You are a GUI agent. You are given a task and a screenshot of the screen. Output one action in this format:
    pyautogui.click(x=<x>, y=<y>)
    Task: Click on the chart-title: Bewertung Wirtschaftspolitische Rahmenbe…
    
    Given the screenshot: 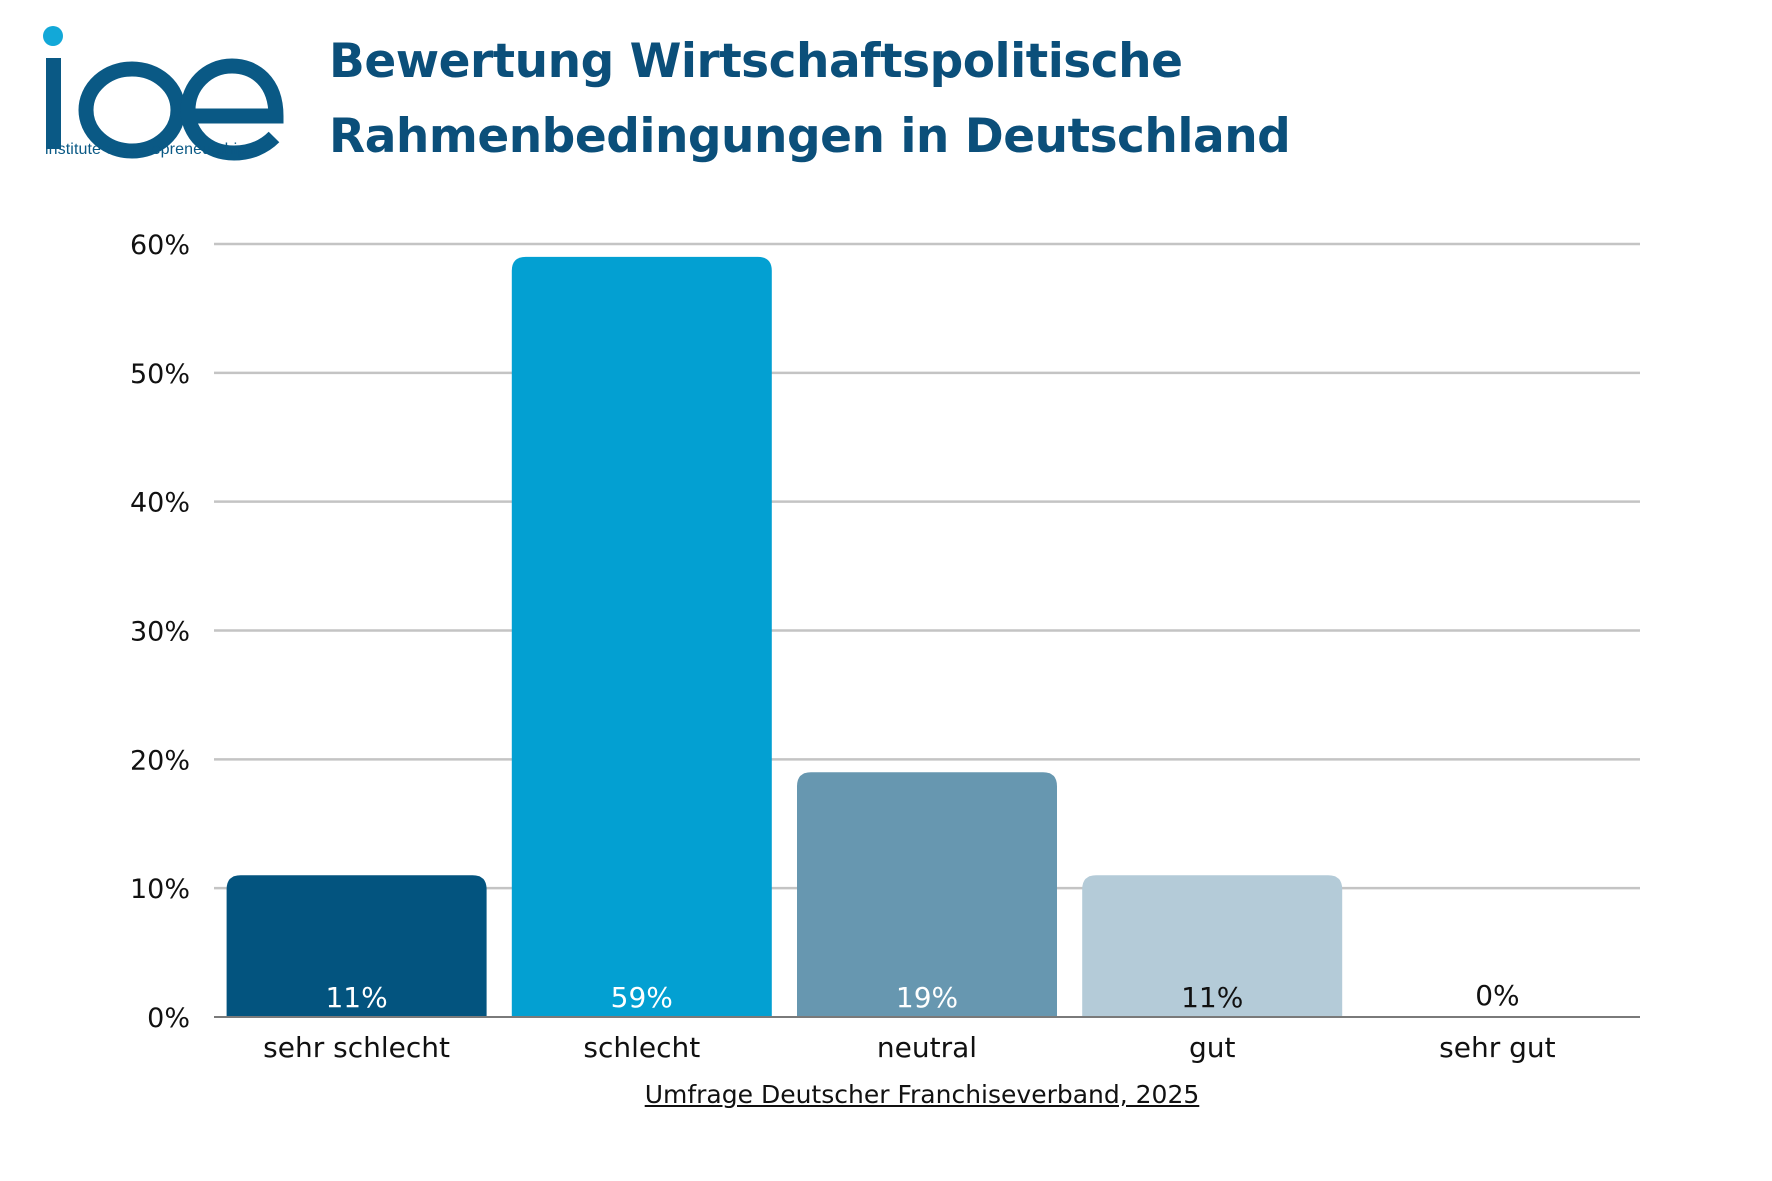 What is the action you would take?
    pyautogui.click(x=810, y=99)
    